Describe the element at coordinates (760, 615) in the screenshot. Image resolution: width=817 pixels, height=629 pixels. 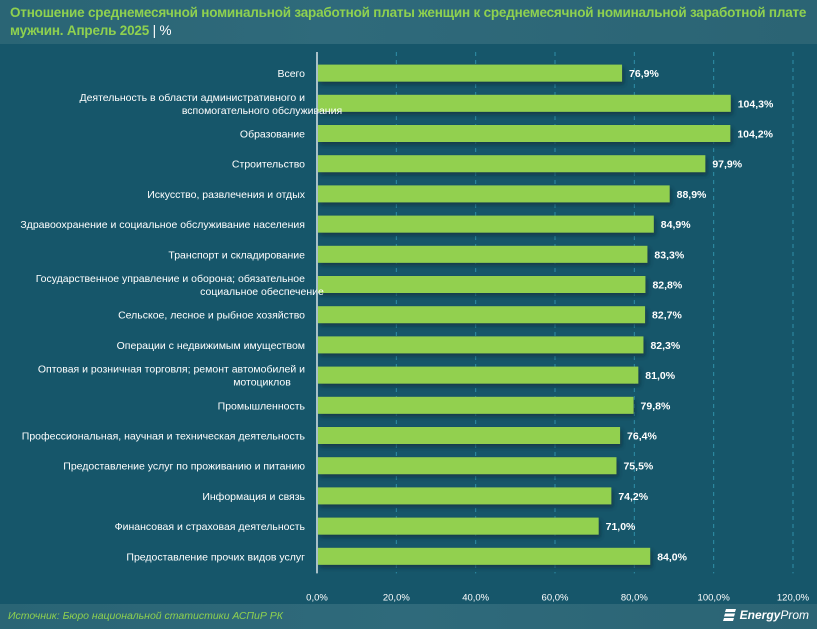
I see `logo-text-bold: Energy` at that location.